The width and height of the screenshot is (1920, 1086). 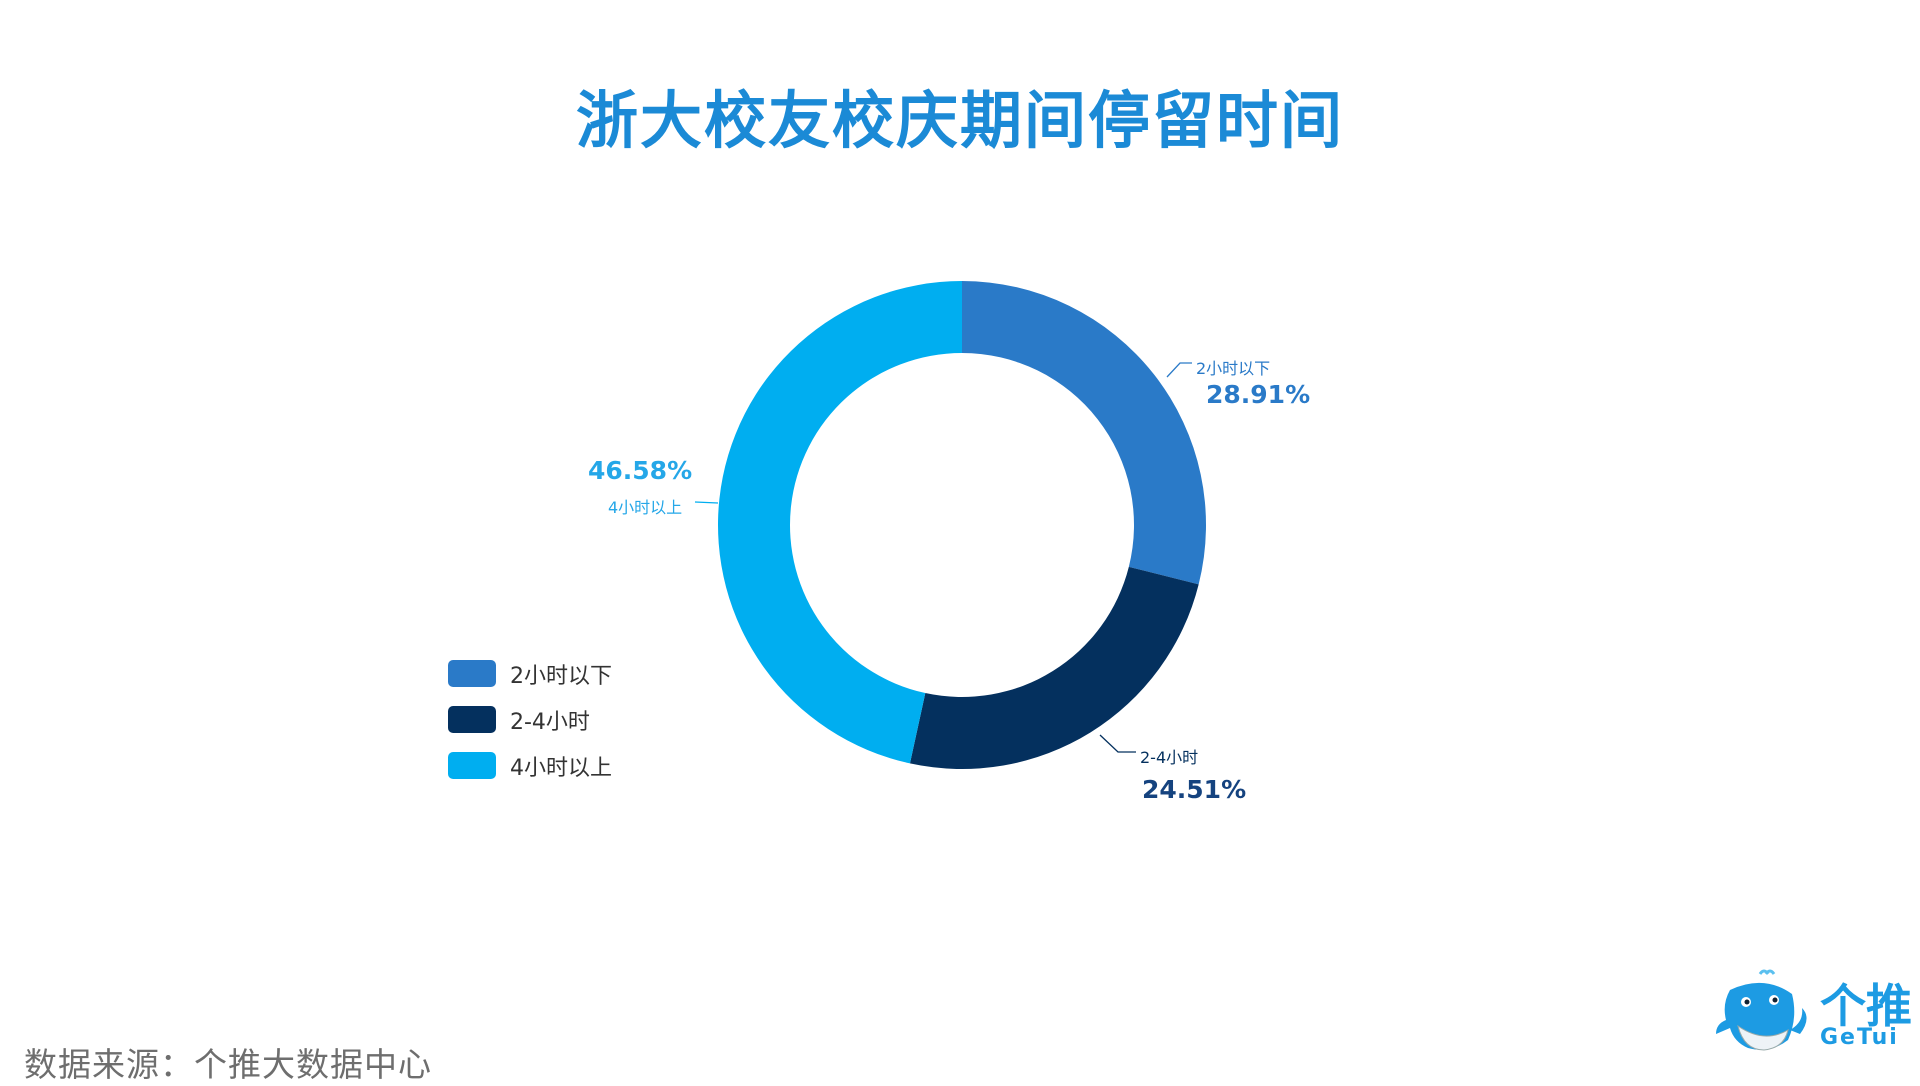 I want to click on donut-segments, so click(x=962, y=525).